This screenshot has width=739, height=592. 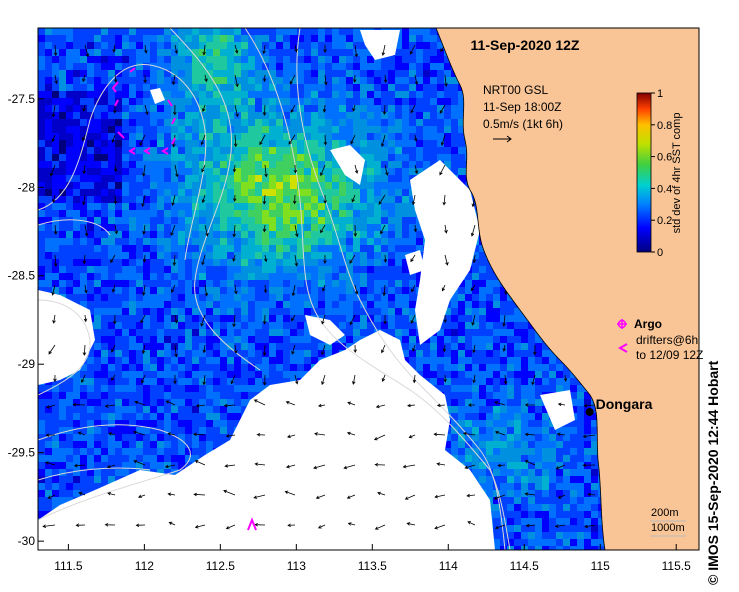 I want to click on lon-tick-label: 112, so click(x=144, y=566).